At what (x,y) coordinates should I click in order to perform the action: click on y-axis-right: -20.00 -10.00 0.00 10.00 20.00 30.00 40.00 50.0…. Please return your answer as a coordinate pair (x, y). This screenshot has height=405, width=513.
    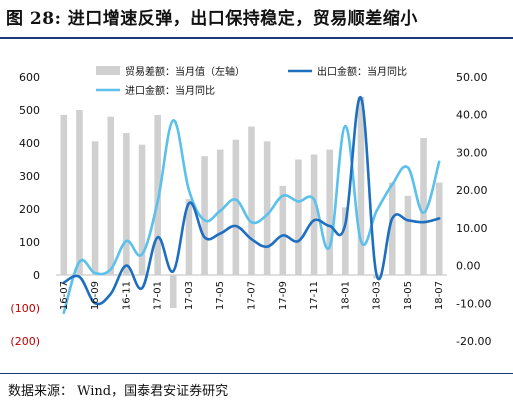
    Looking at the image, I should click on (473, 209).